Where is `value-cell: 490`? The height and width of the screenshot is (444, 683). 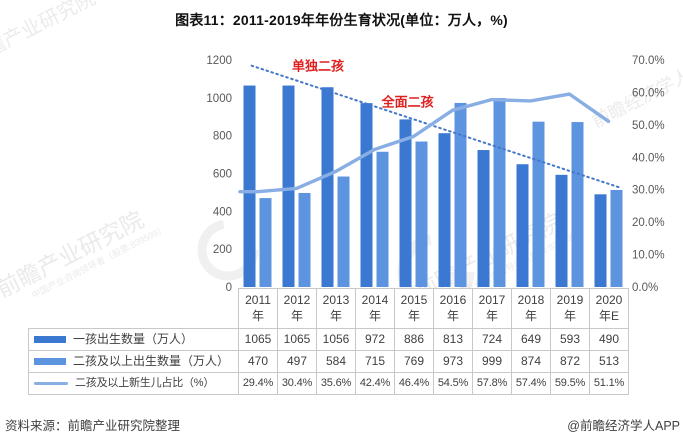
value-cell: 490 is located at coordinates (609, 339).